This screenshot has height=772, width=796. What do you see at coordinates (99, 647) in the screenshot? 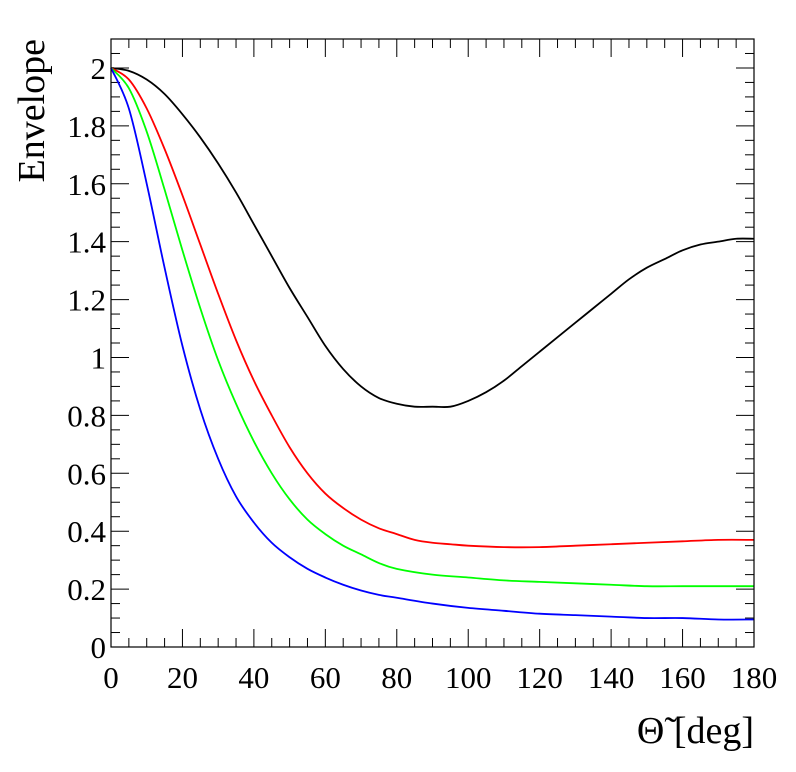
I see `y-tick-label: 0` at bounding box center [99, 647].